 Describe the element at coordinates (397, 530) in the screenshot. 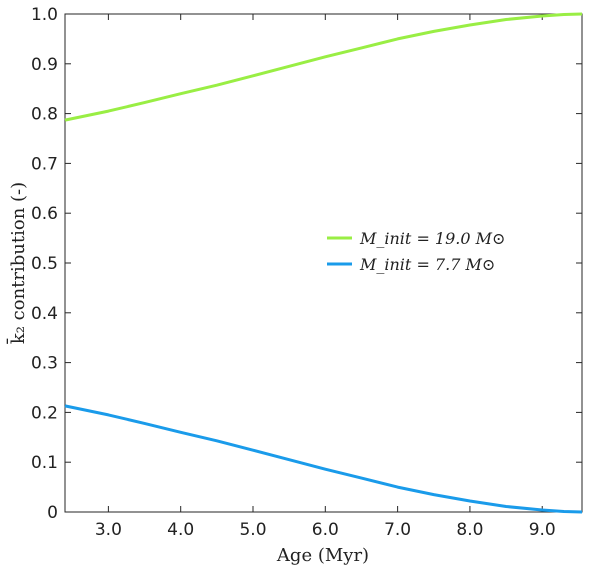

I see `x-tick-label: 7.0` at that location.